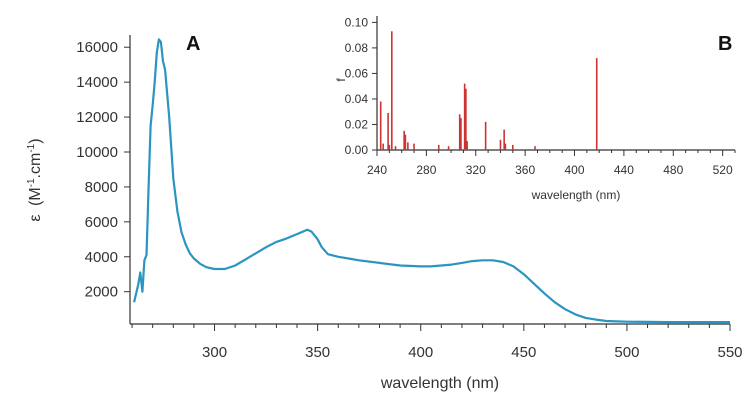 The image size is (748, 396). I want to click on main-y-tick-label: 12000, so click(97, 117).